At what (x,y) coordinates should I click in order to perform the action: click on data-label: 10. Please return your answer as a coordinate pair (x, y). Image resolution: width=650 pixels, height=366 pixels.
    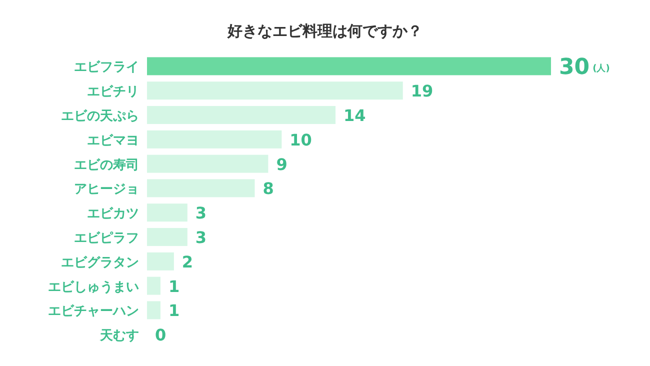
    Looking at the image, I should click on (301, 140).